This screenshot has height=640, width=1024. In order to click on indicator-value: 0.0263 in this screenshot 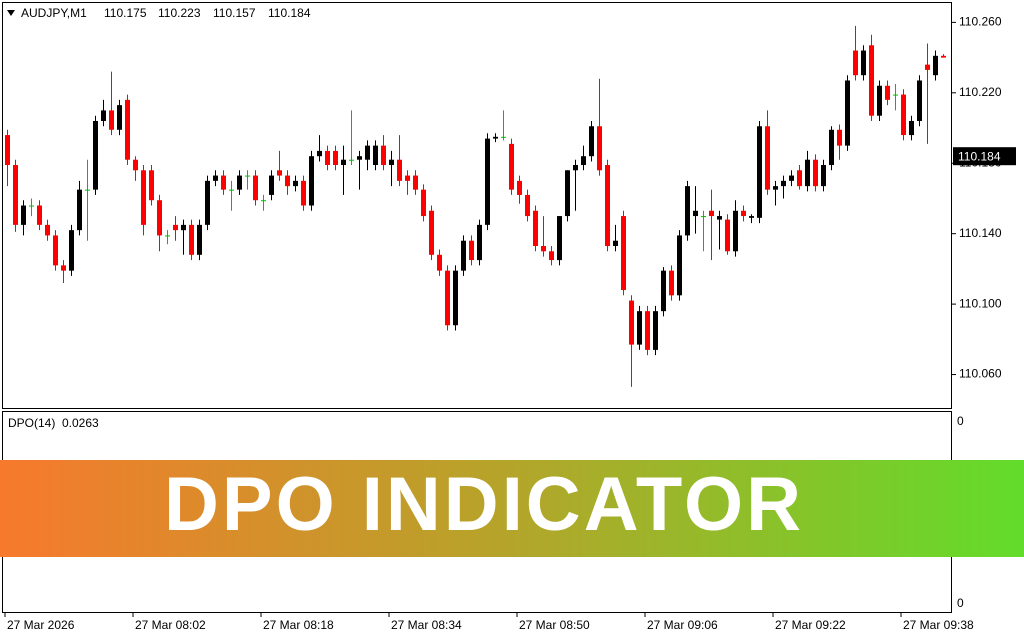, I will do `click(80, 423)`.